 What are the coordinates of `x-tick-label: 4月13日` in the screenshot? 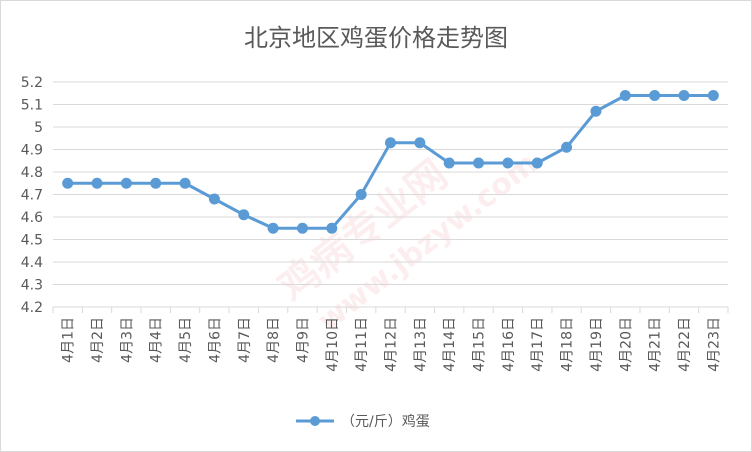 It's located at (421, 344).